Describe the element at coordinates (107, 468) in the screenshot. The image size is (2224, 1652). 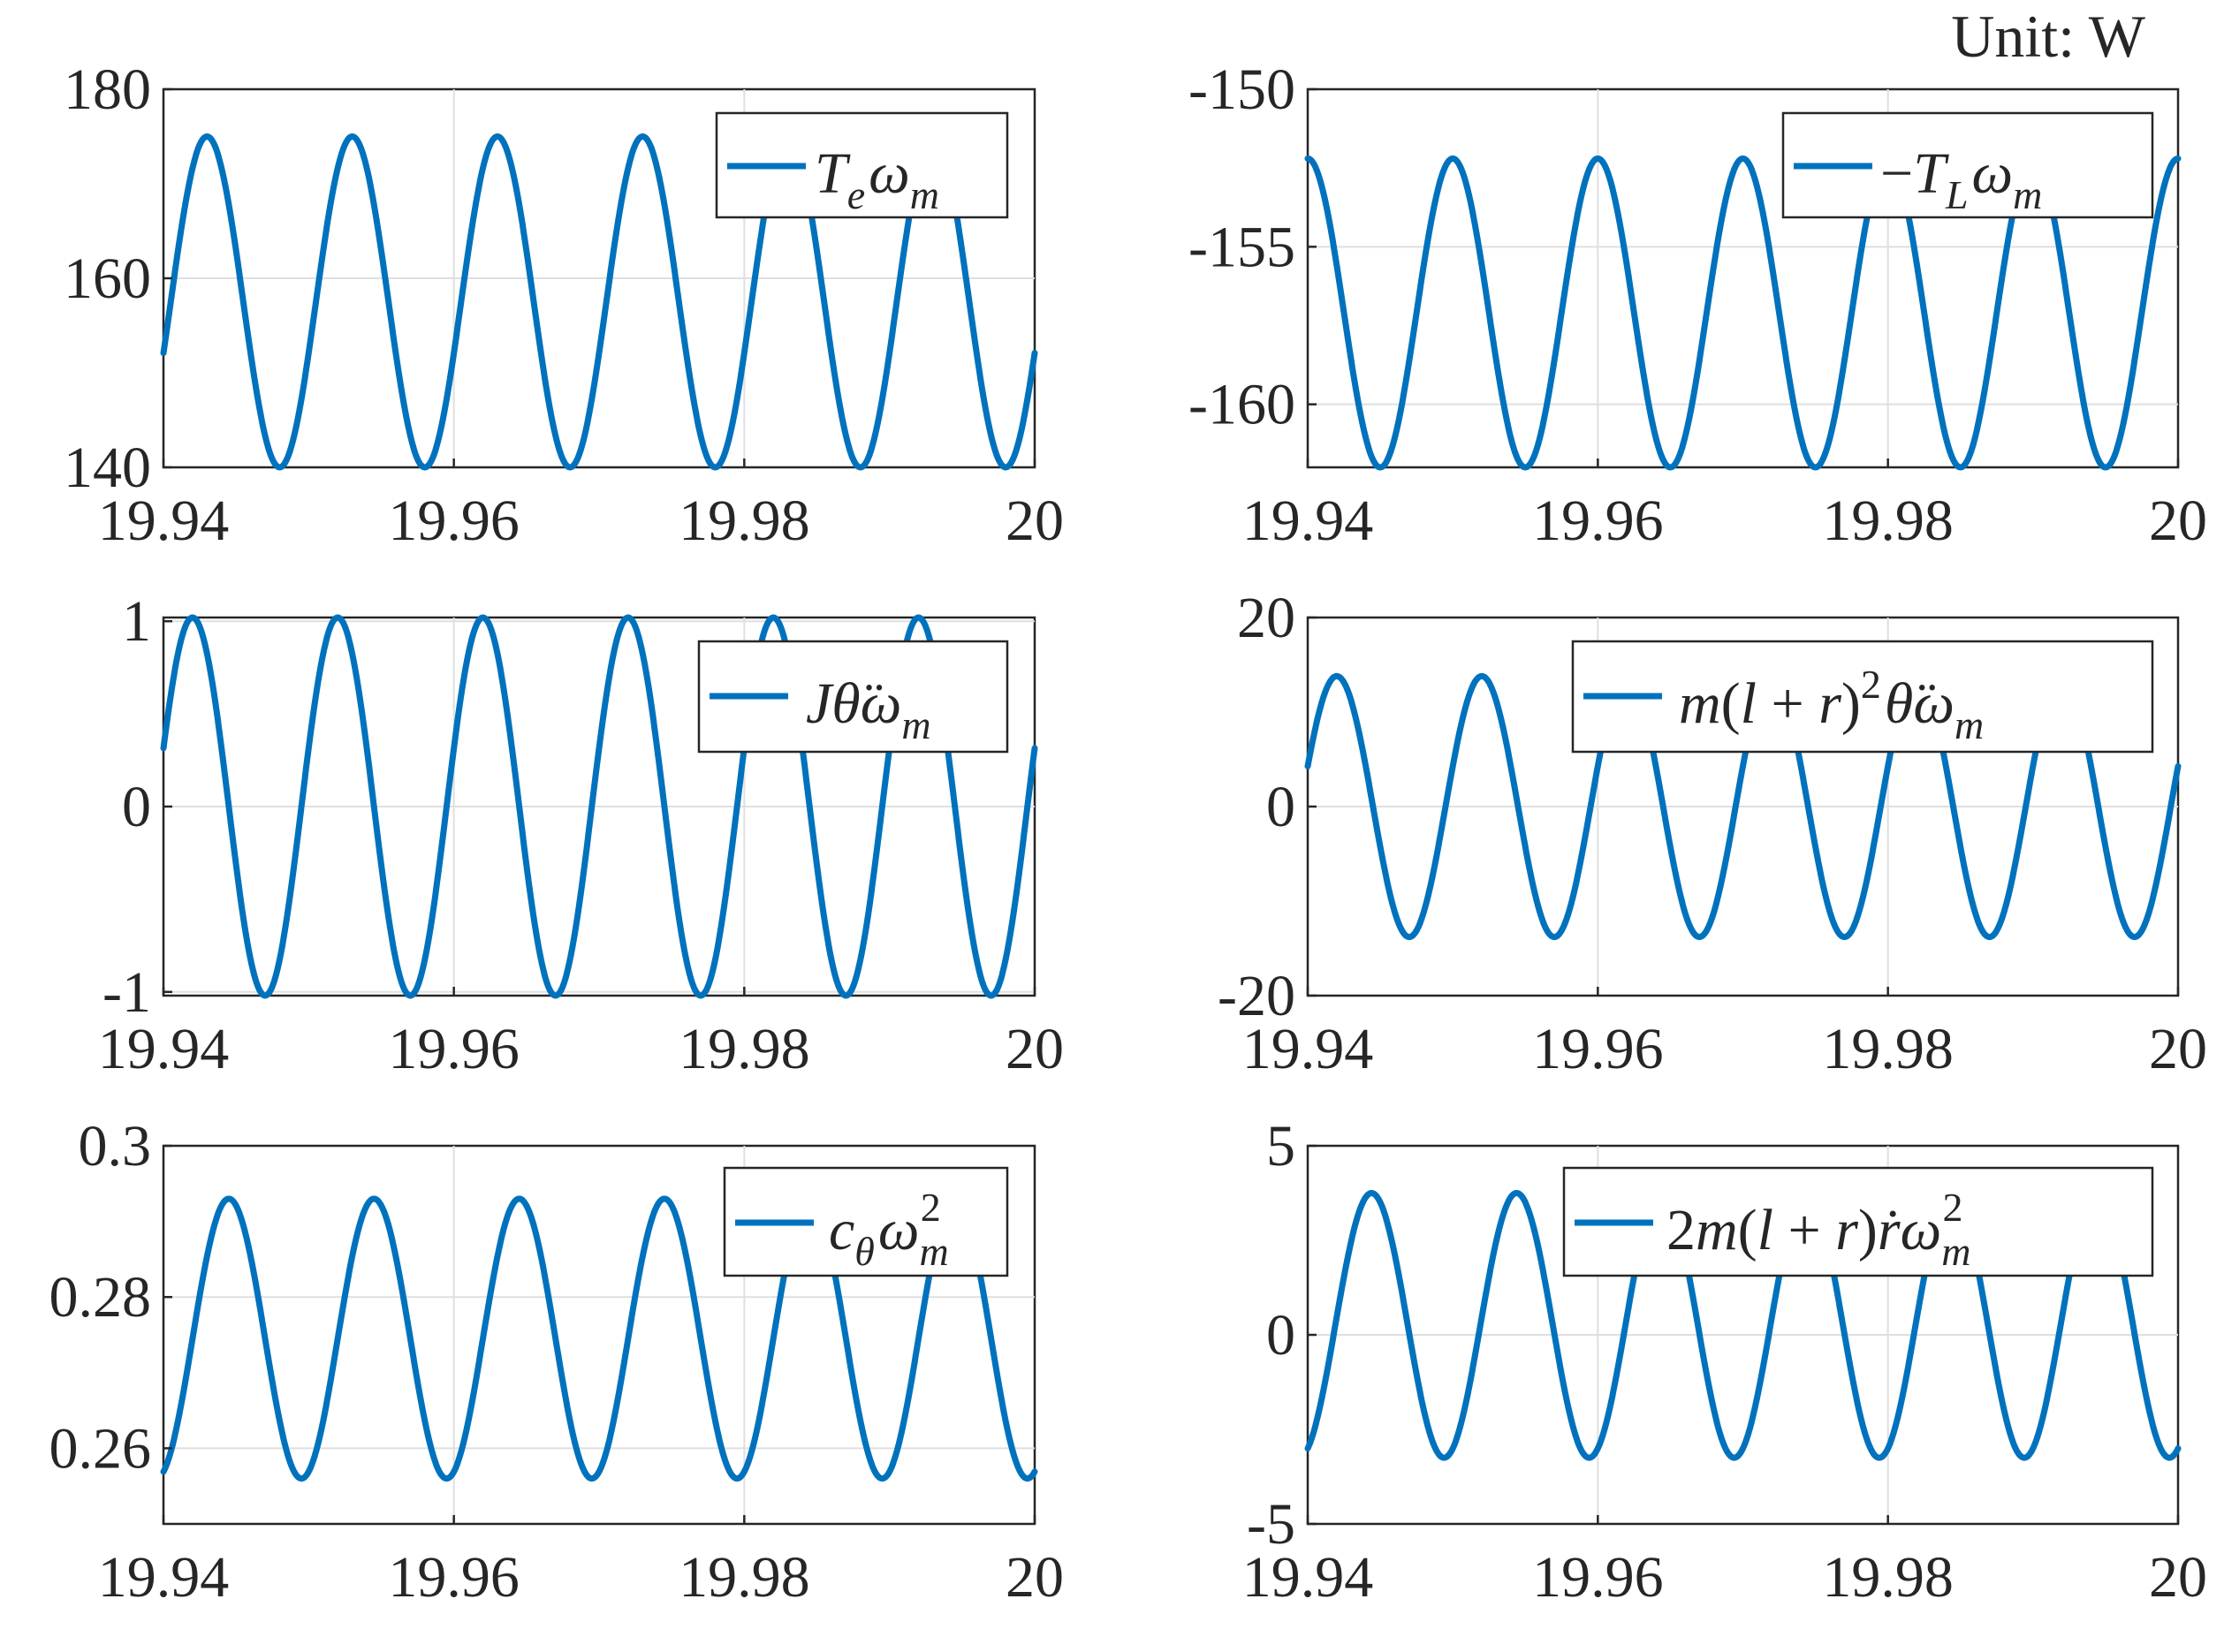
I see `y-tick-label: 140` at that location.